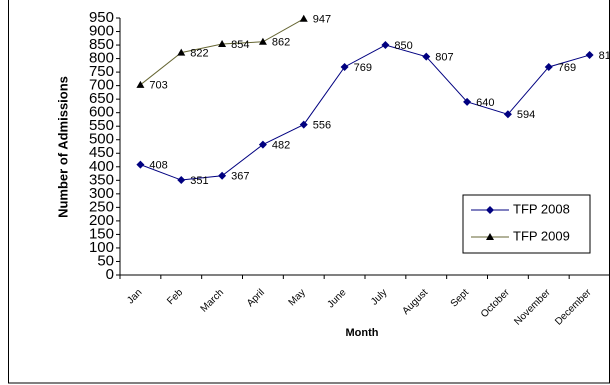 The image size is (610, 385). What do you see at coordinates (101, 85) in the screenshot?
I see `y-tick-label: 700` at bounding box center [101, 85].